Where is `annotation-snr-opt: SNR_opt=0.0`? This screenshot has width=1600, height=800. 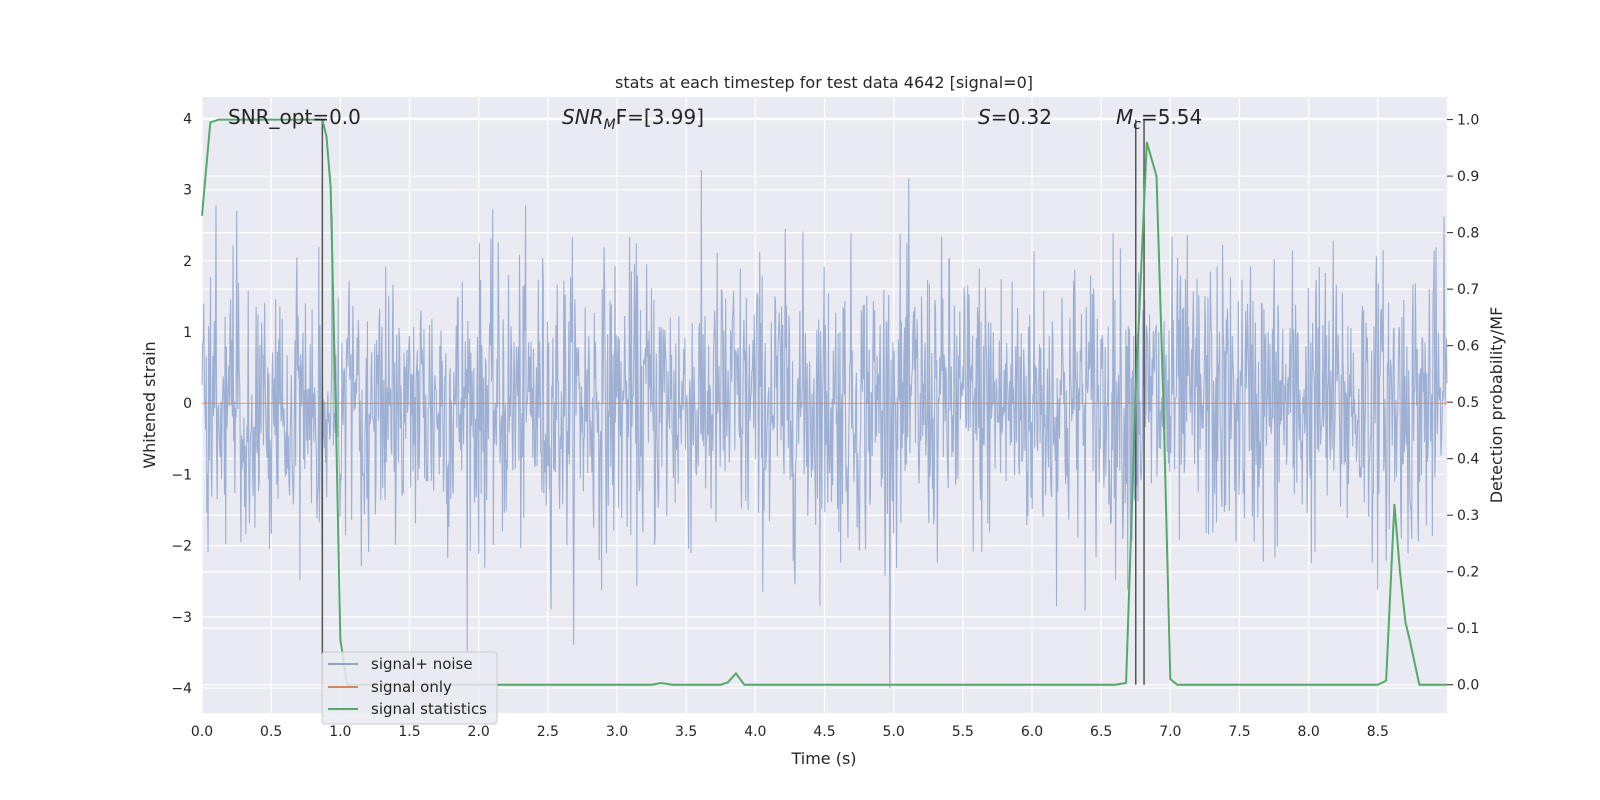 annotation-snr-opt: SNR_opt=0.0 is located at coordinates (294, 117).